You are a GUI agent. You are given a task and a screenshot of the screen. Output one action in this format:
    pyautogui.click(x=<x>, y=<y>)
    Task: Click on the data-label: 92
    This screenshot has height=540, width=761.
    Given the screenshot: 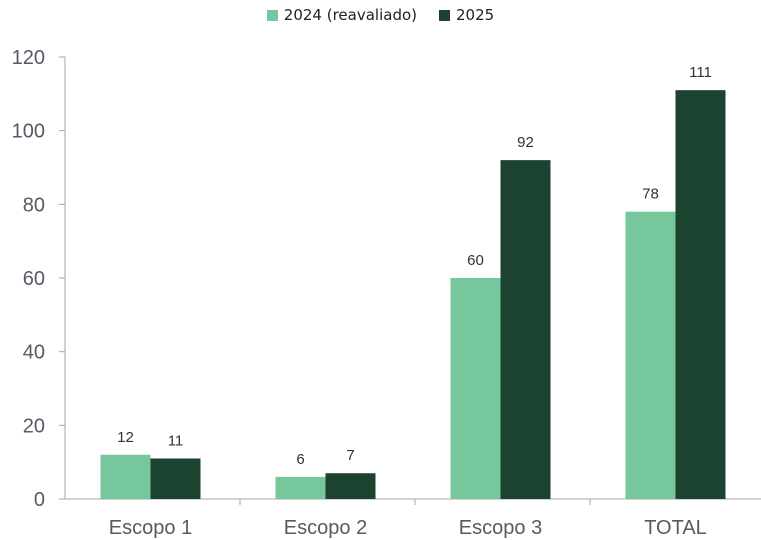 What is the action you would take?
    pyautogui.click(x=525, y=142)
    